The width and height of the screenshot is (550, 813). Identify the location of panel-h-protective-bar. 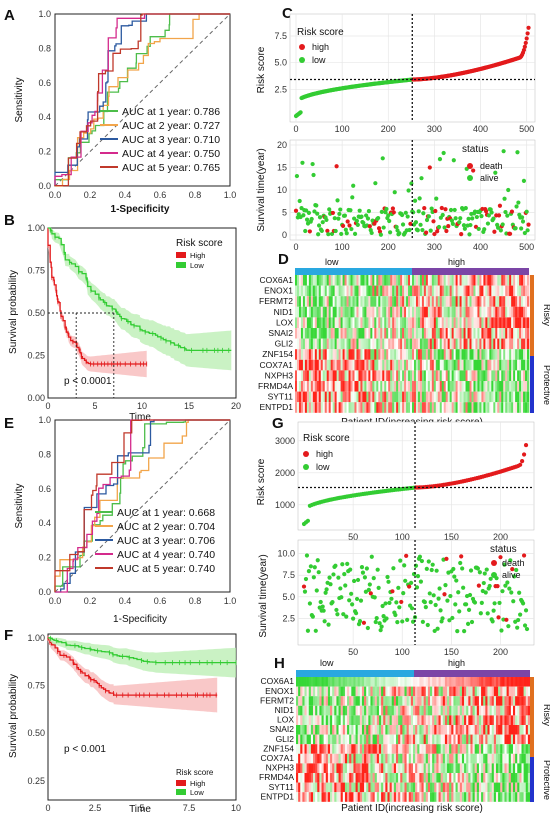
(532, 779).